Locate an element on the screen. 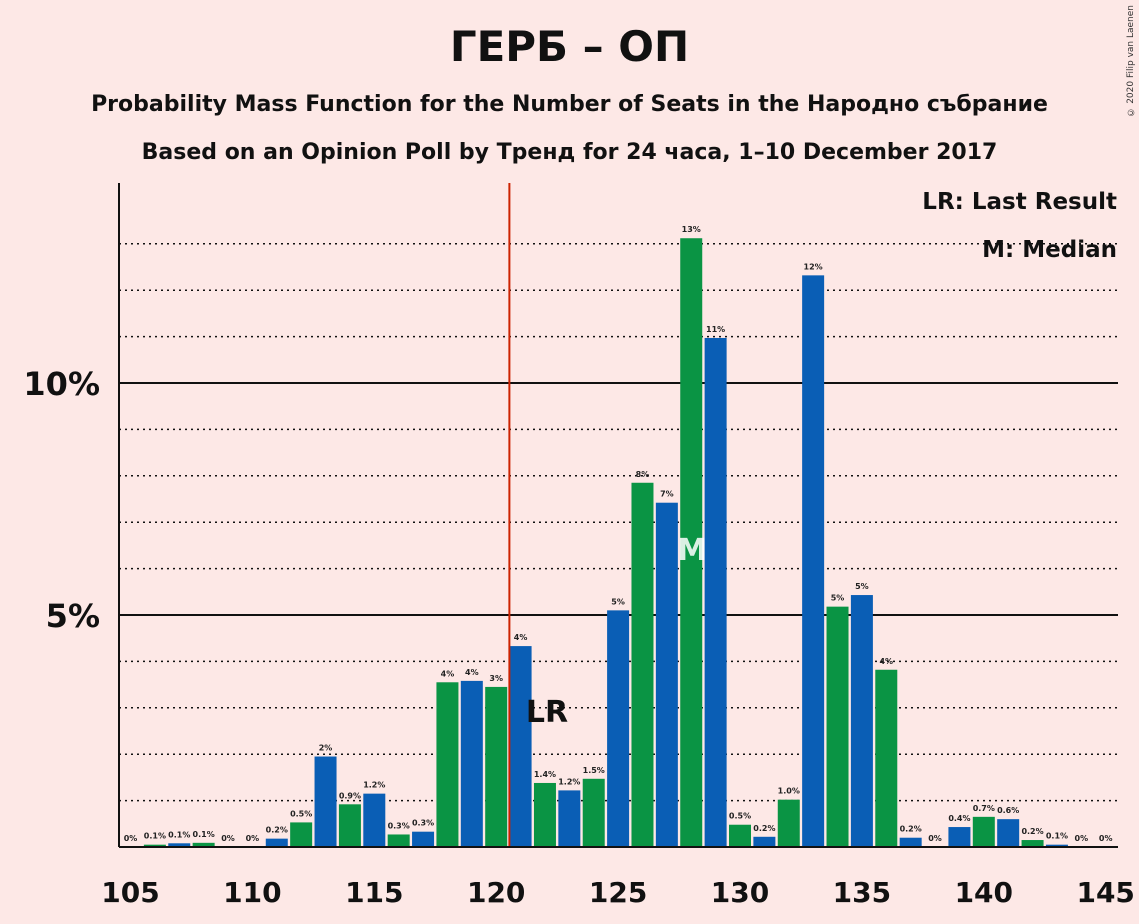  bar-value-label: 11% is located at coordinates (715, 329).